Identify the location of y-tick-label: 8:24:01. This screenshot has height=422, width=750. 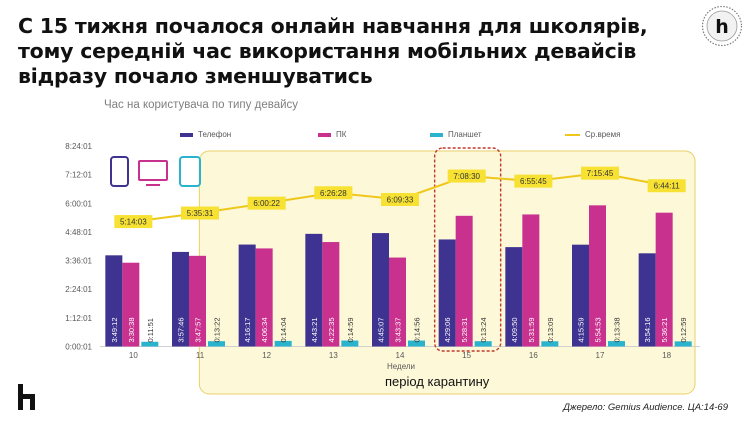
(78, 146).